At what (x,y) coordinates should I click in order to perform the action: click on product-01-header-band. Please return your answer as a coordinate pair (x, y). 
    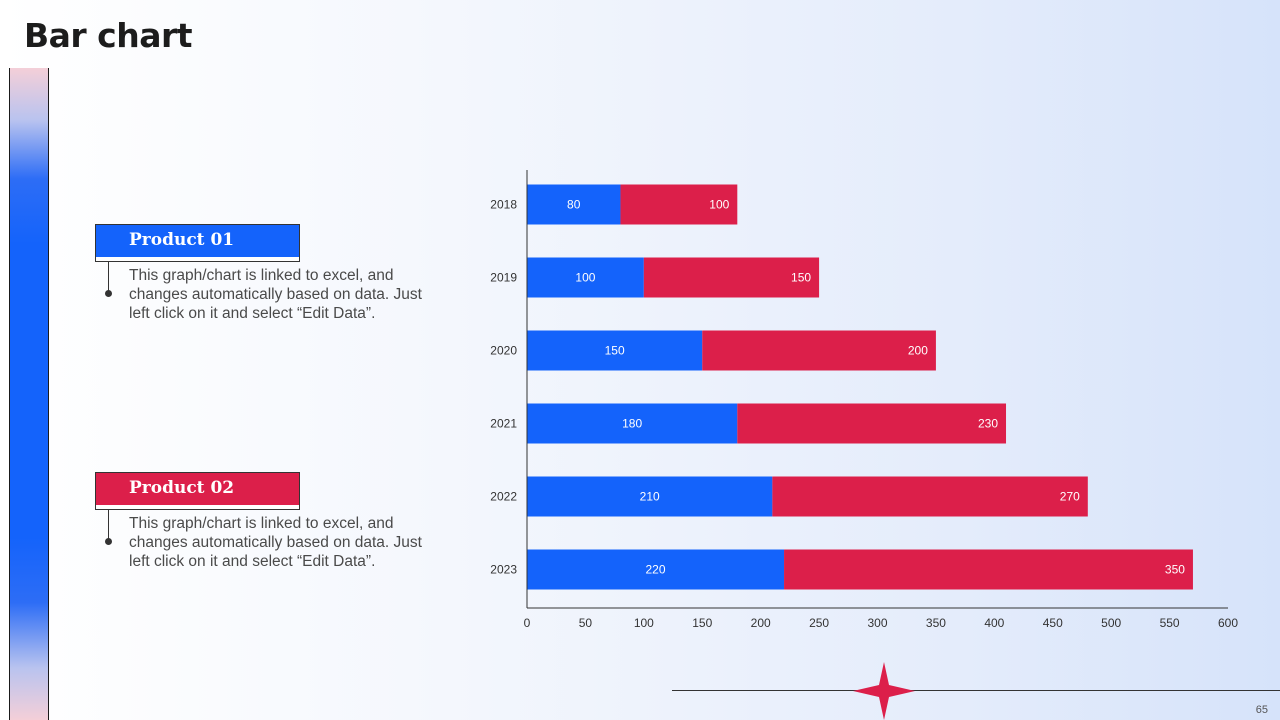
    Looking at the image, I should click on (197, 241).